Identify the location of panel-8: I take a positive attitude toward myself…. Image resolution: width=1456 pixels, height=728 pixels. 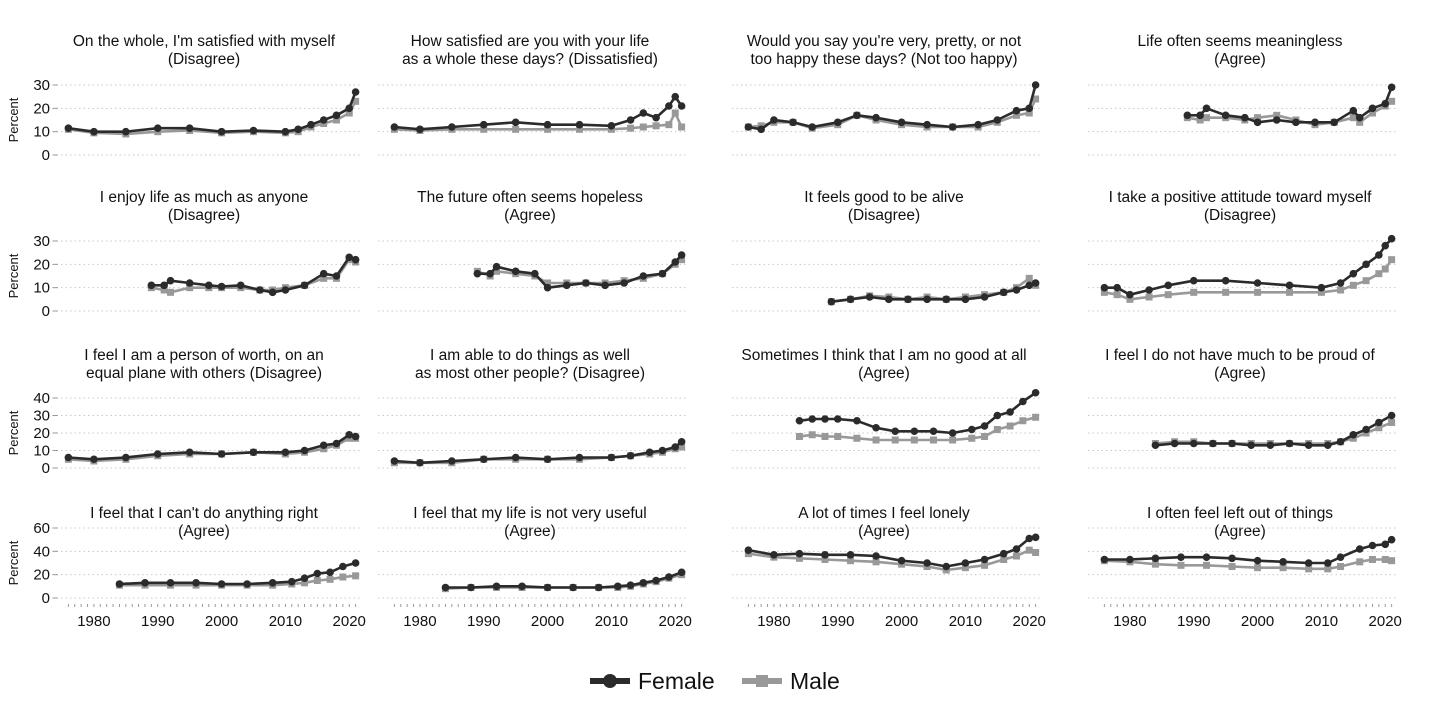
(1243, 250).